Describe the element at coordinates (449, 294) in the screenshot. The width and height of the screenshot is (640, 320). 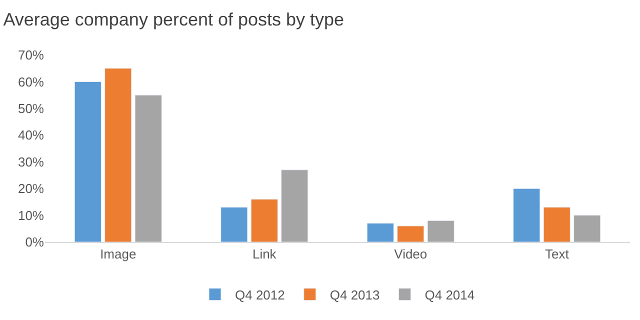
I see `legend-label: Q4 2014` at that location.